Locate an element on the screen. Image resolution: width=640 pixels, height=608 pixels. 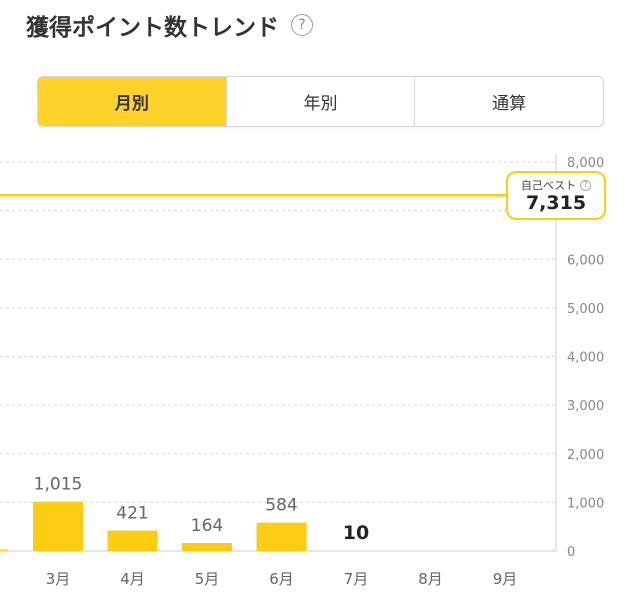
period-tabs: 月別 年別 通算 is located at coordinates (320, 101).